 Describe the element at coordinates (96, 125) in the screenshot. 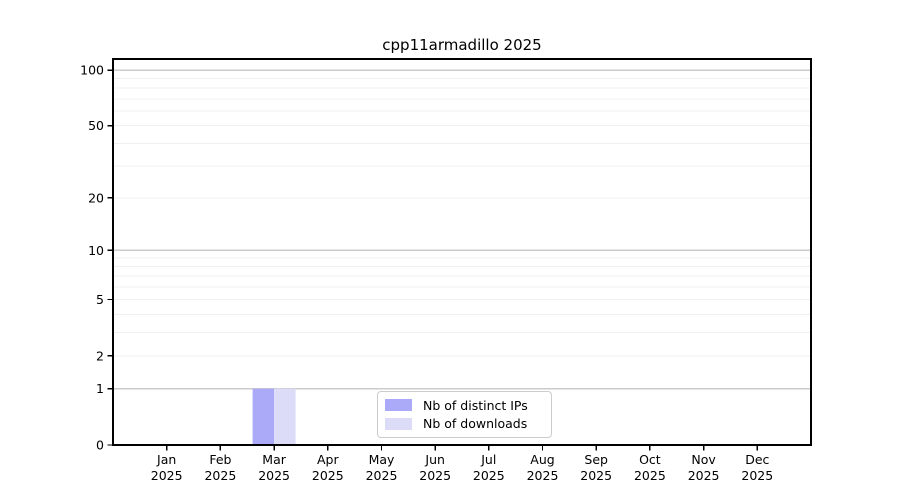

I see `y-tick-label: 50` at that location.